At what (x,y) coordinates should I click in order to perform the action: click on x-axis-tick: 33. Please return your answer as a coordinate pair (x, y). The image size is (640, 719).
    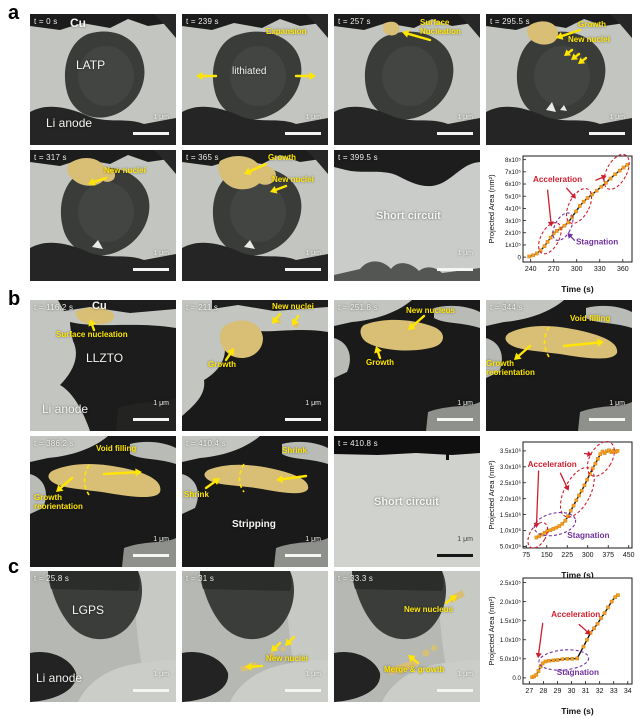
    Looking at the image, I should click on (614, 691).